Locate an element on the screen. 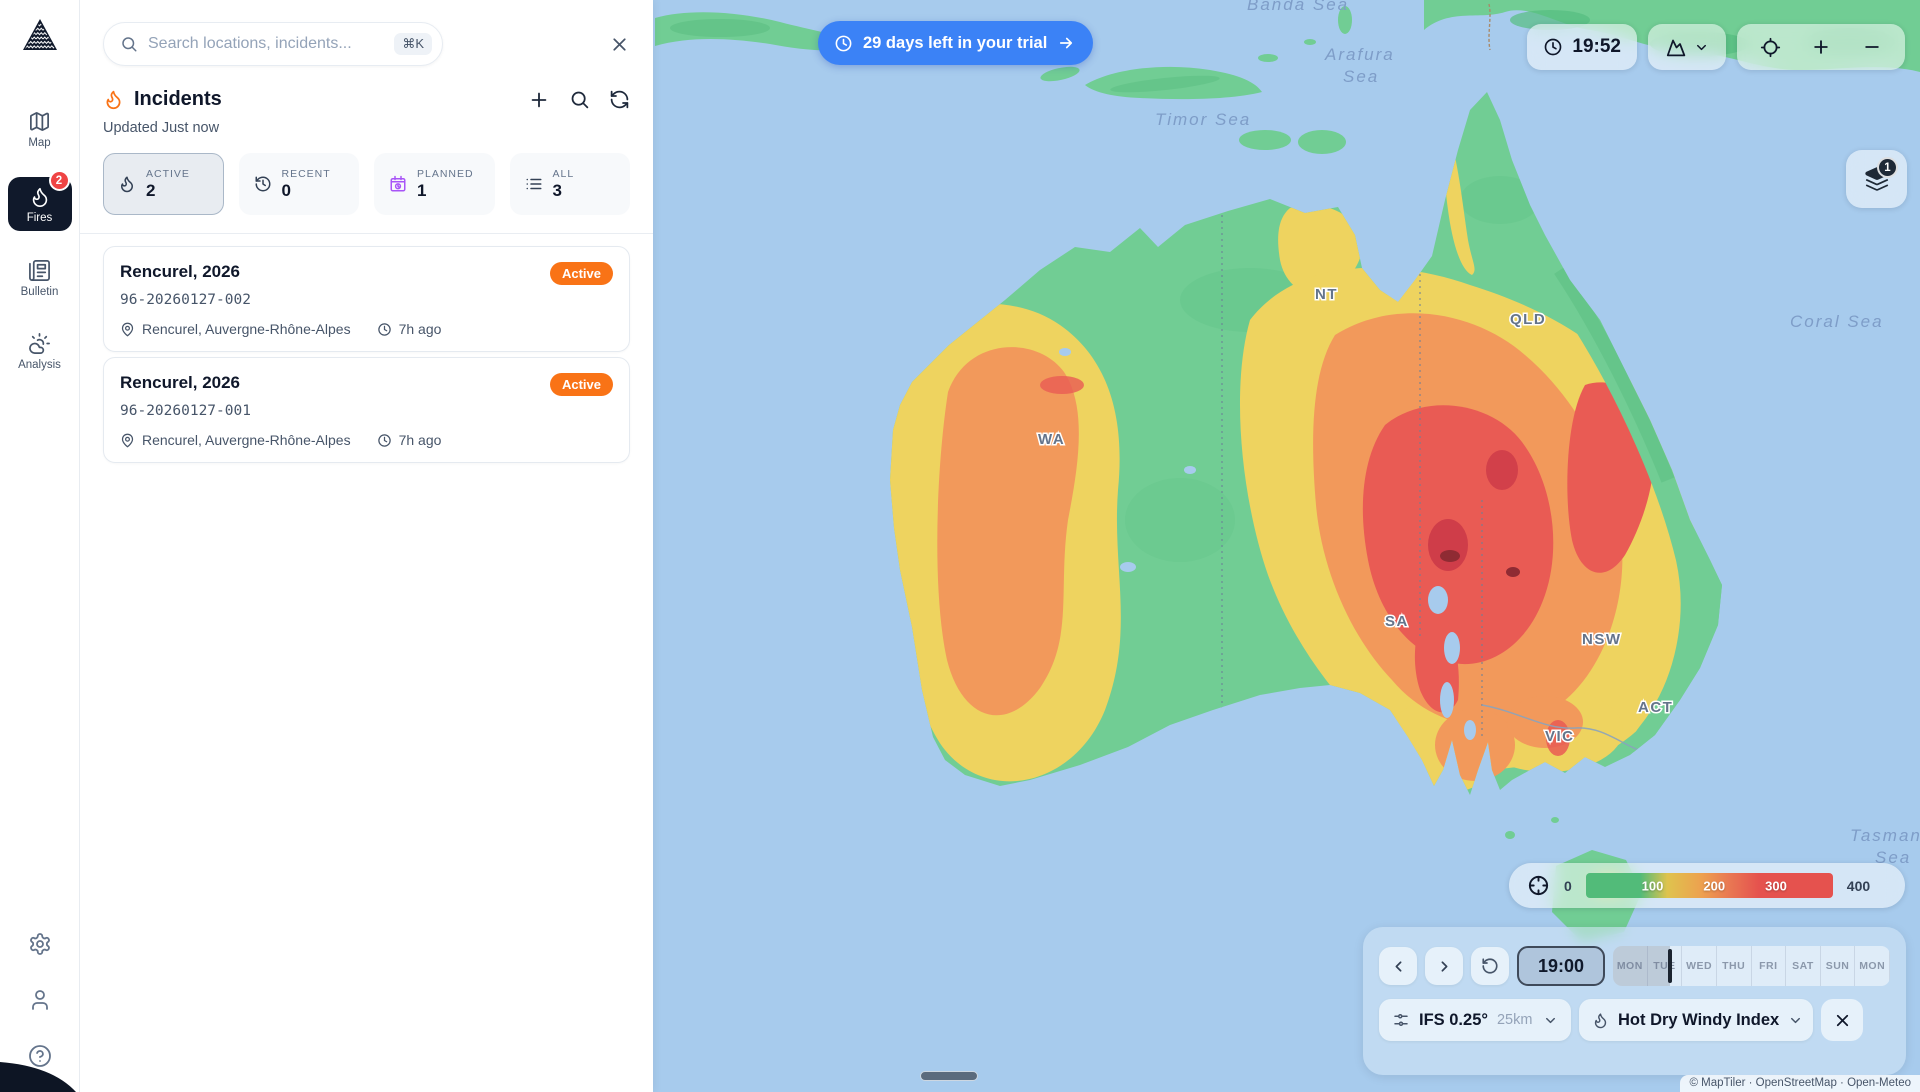 This screenshot has width=1920, height=1092. state-labels: NT QLD WA SA NSW ACT VIC is located at coordinates (1355, 516).